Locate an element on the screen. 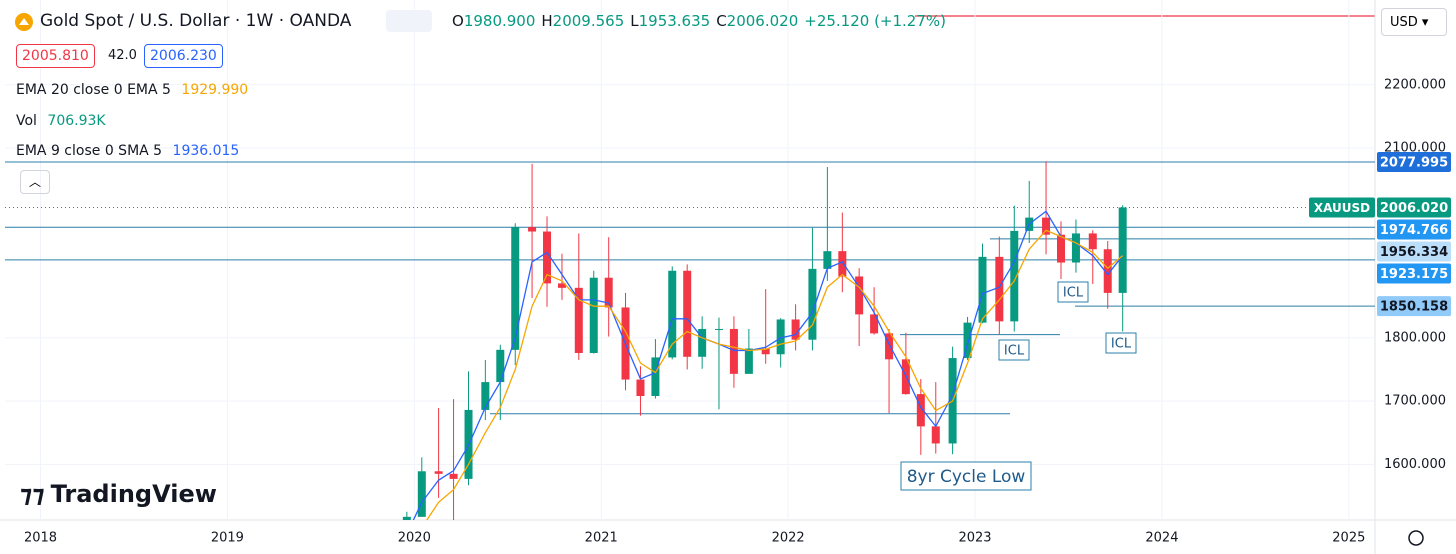 This screenshot has width=1456, height=554. ohlc-key: O is located at coordinates (458, 21).